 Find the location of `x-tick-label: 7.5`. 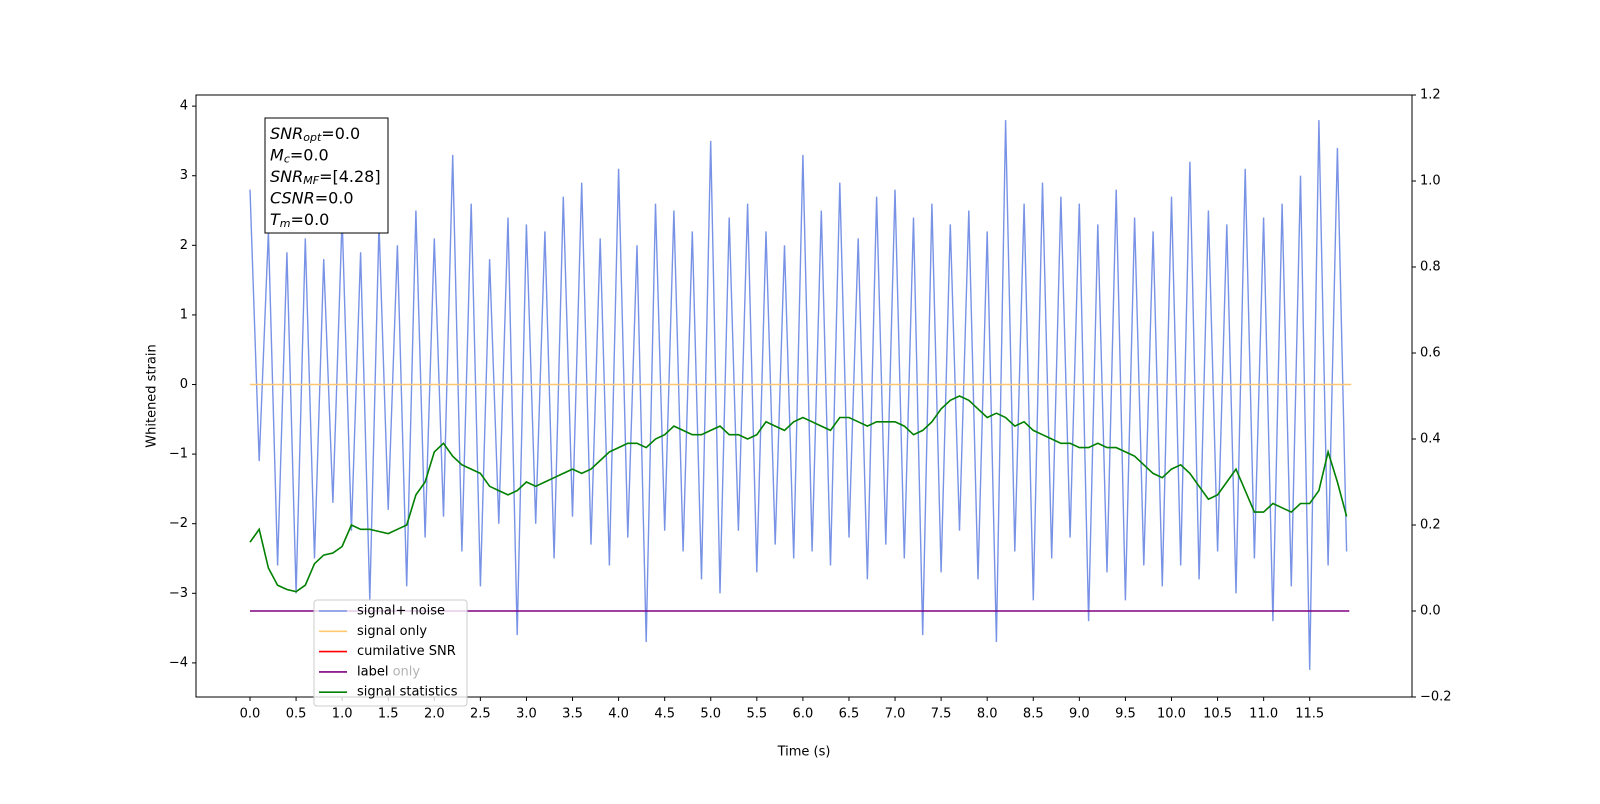

x-tick-label: 7.5 is located at coordinates (941, 714).